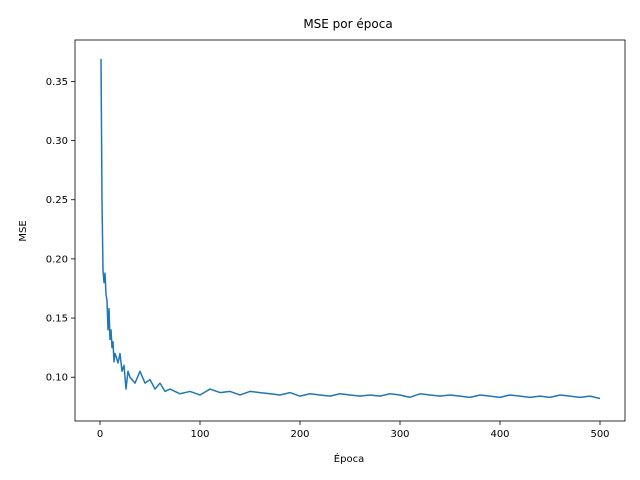 This screenshot has width=640, height=480. Describe the element at coordinates (599, 434) in the screenshot. I see `x-tick-label: 500` at that location.